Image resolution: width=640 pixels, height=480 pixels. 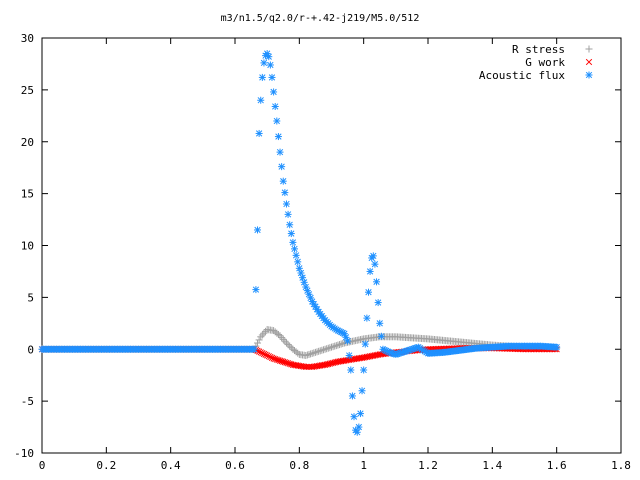 What do you see at coordinates (621, 465) in the screenshot?
I see `x-tick-label: 1.8` at bounding box center [621, 465].